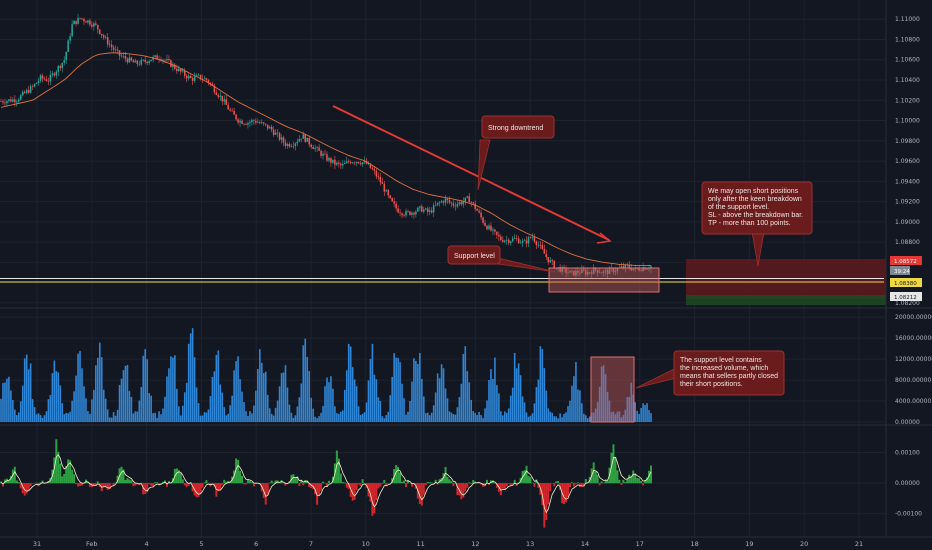  I want to click on support-box, so click(604, 280).